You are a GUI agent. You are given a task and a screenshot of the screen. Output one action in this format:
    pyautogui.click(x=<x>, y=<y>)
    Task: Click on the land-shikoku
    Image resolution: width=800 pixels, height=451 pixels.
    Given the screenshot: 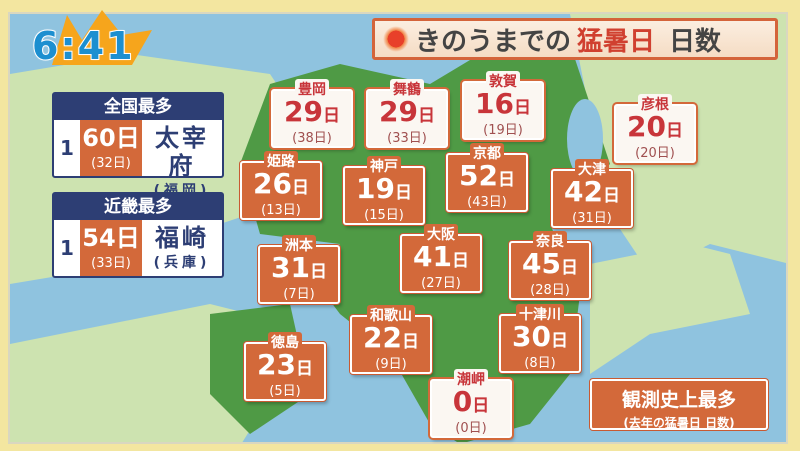 What is the action you would take?
    pyautogui.click(x=135, y=373)
    